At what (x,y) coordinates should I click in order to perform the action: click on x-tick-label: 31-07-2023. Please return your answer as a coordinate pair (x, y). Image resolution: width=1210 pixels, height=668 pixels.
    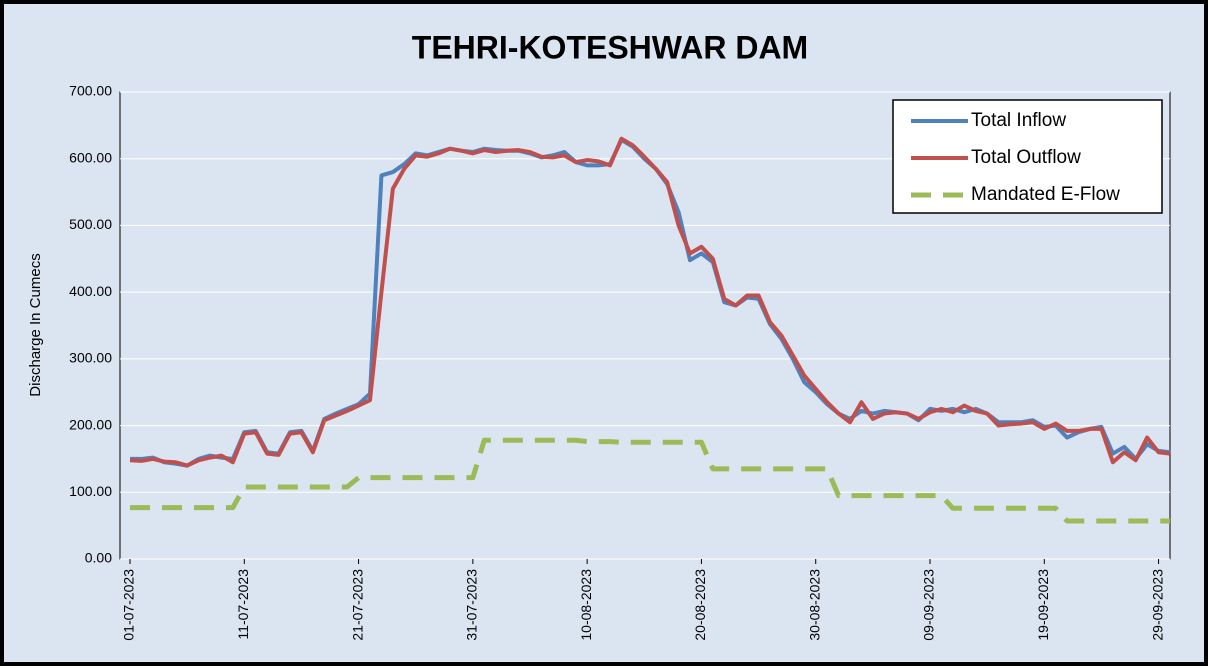
    Looking at the image, I should click on (472, 605).